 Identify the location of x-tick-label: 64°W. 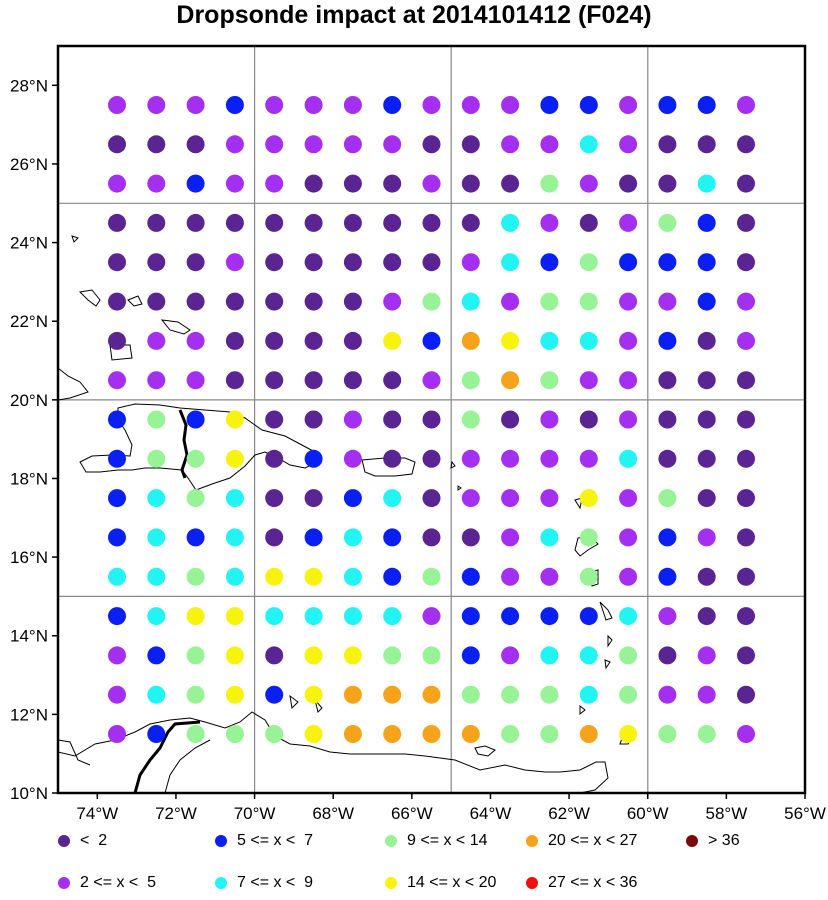
(491, 813).